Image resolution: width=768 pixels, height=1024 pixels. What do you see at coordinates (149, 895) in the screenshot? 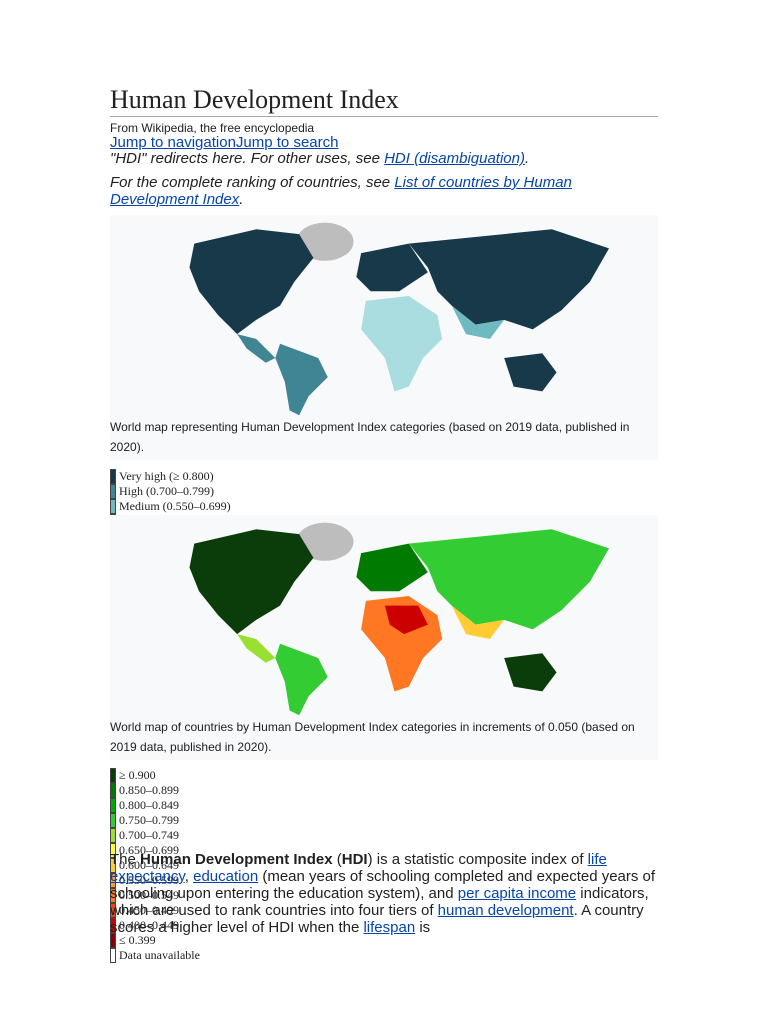
I see `legend-label: 0.500–0.549` at bounding box center [149, 895].